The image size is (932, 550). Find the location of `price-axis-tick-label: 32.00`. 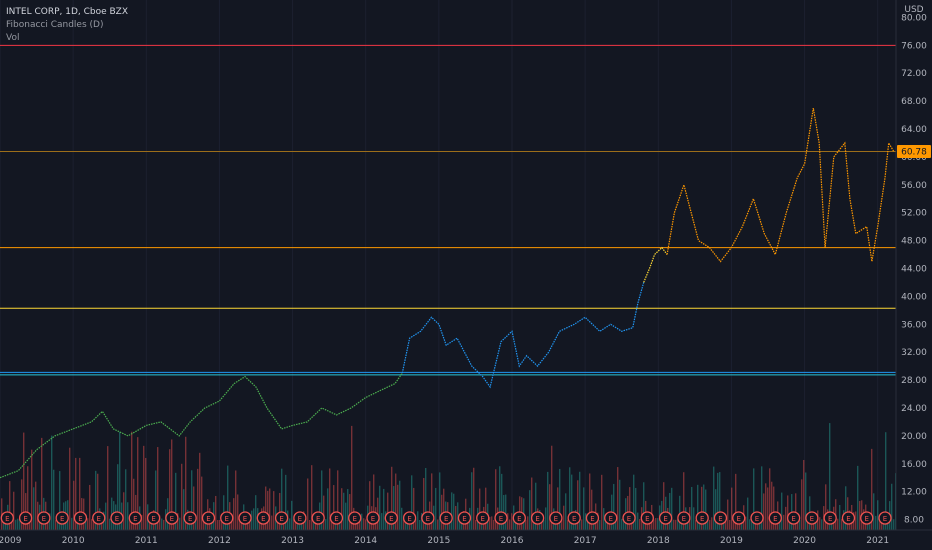

price-axis-tick-label: 32.00 is located at coordinates (914, 353).